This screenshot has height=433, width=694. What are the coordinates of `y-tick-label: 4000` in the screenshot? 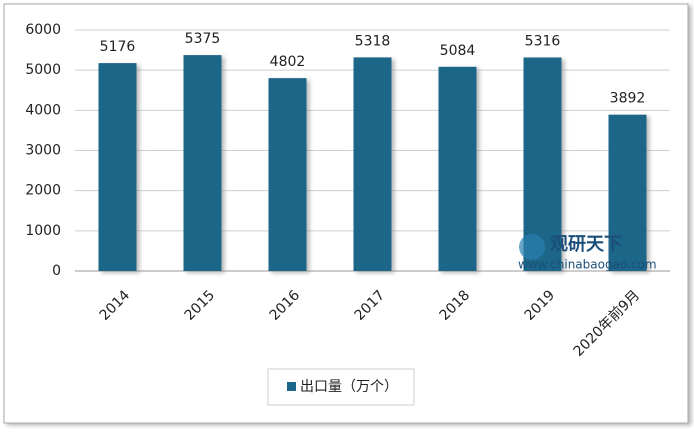 It's located at (43, 110).